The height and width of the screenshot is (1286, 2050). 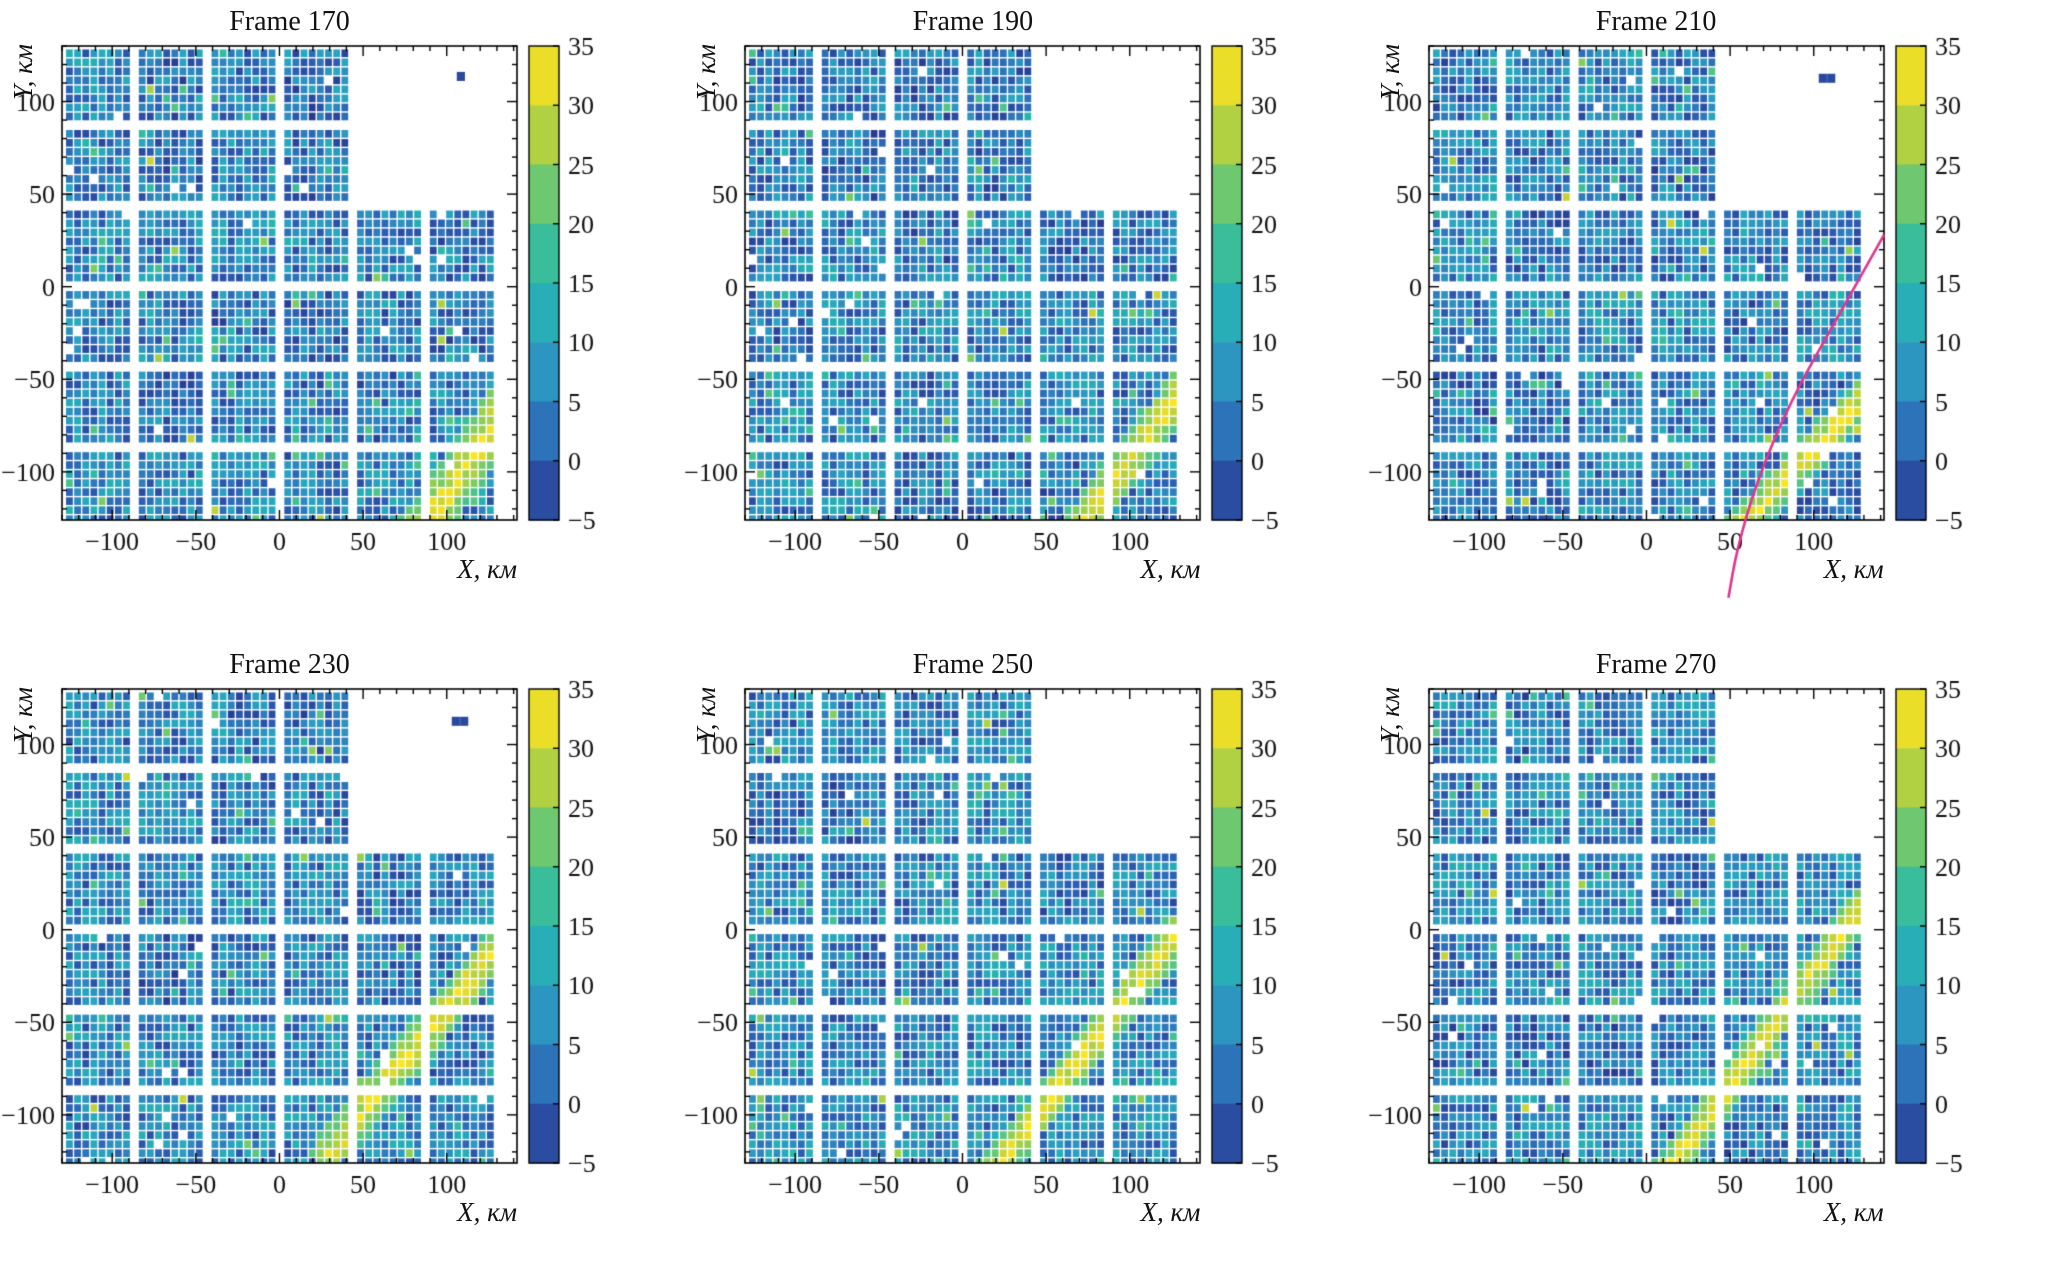 What do you see at coordinates (973, 664) in the screenshot?
I see `panel-title: Frame 250` at bounding box center [973, 664].